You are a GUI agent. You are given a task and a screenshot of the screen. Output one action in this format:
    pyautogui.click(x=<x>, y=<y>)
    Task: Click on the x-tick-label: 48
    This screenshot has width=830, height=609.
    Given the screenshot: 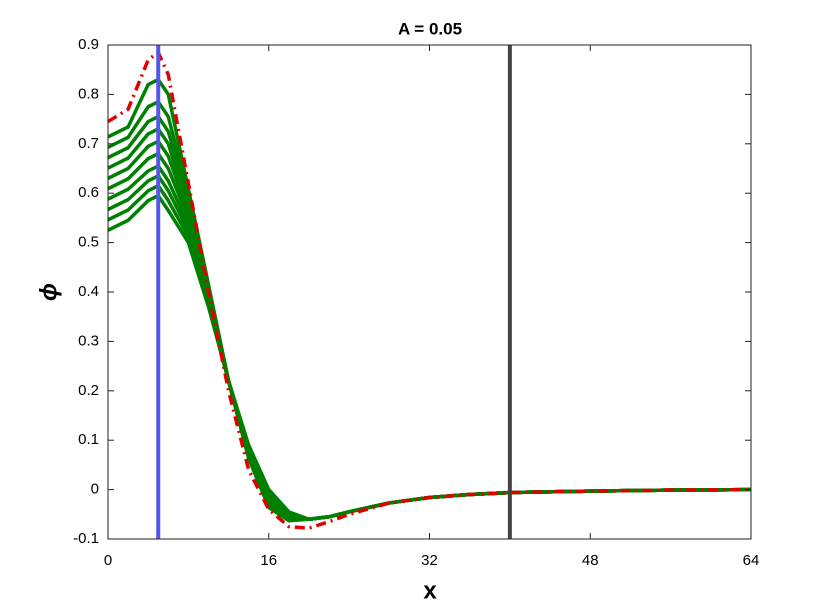 What is the action you would take?
    pyautogui.click(x=590, y=560)
    